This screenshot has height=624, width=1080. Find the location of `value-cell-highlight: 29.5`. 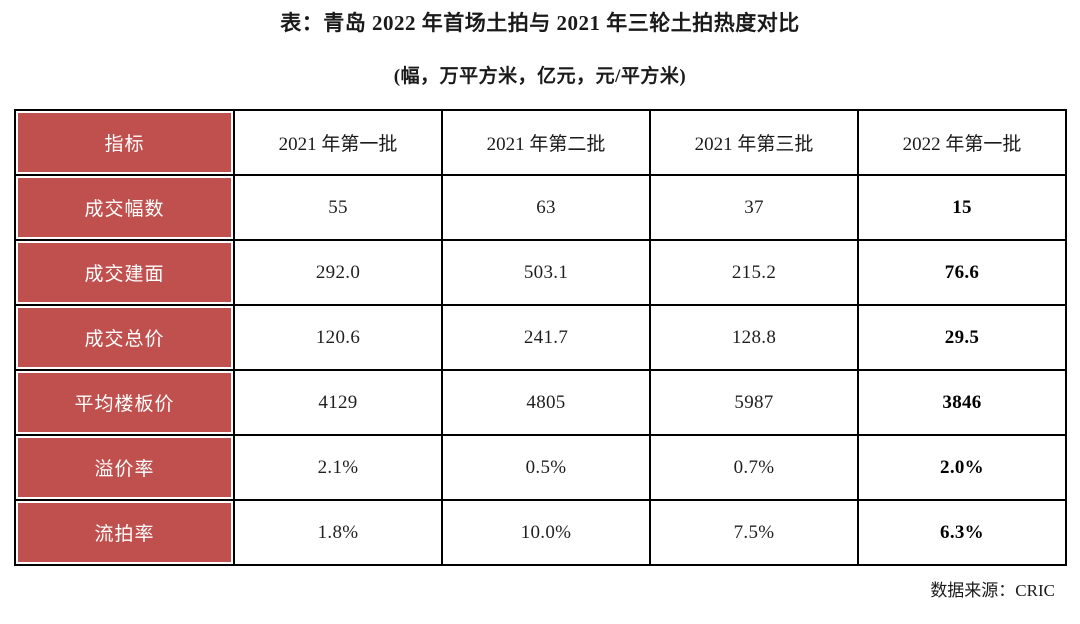

value-cell-highlight: 29.5 is located at coordinates (962, 337).